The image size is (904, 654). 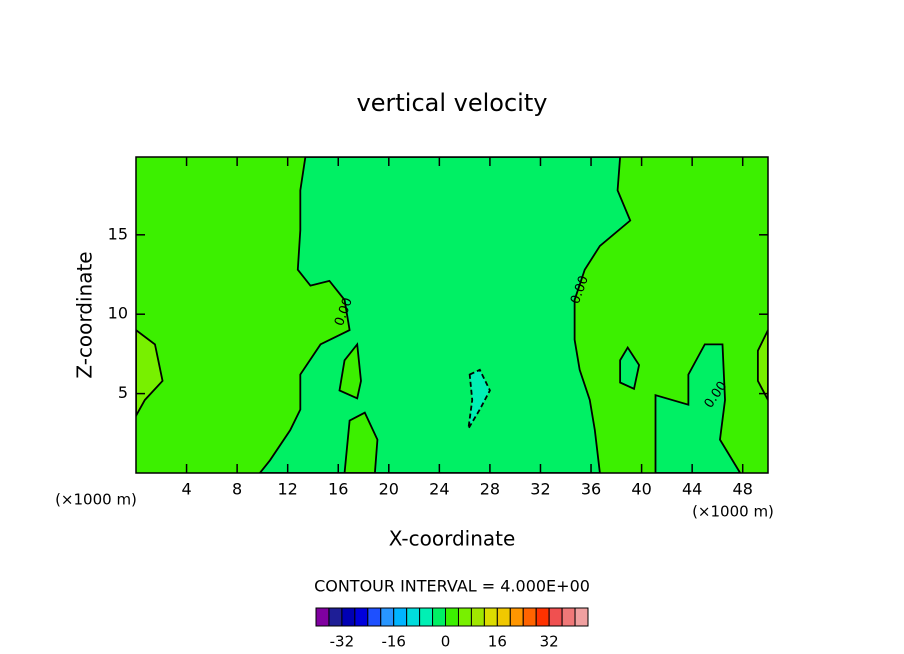 What do you see at coordinates (692, 489) in the screenshot?
I see `x-tick-label: 44` at bounding box center [692, 489].